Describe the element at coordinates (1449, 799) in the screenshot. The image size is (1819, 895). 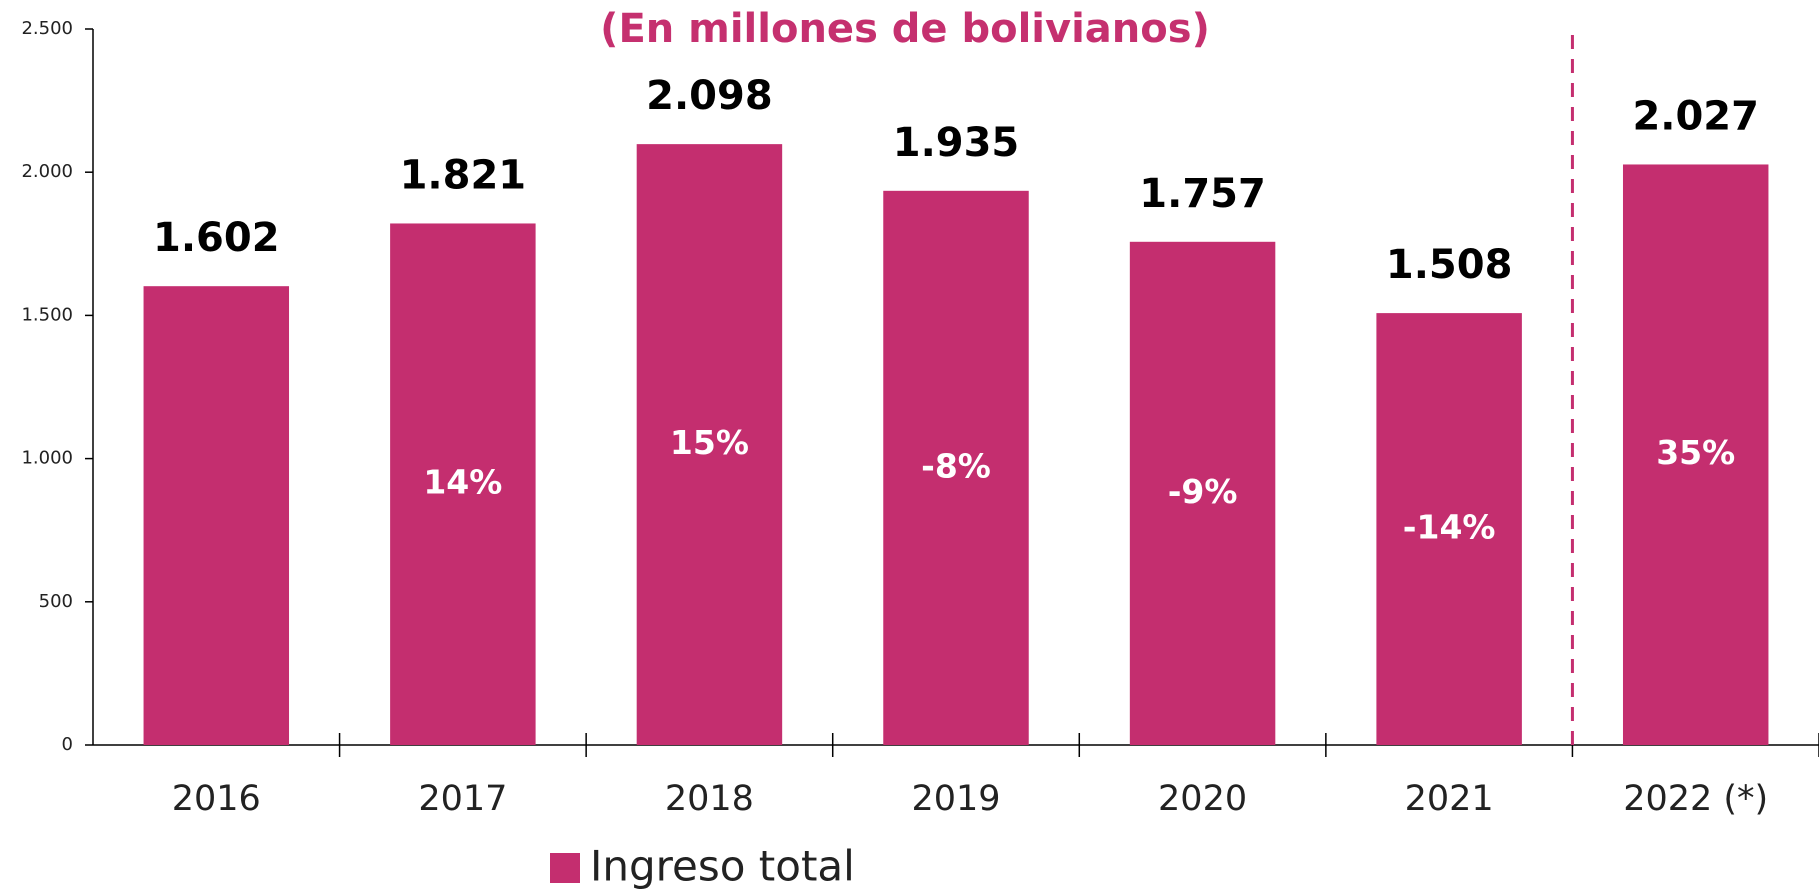
I see `x-tick-label: 2021` at that location.